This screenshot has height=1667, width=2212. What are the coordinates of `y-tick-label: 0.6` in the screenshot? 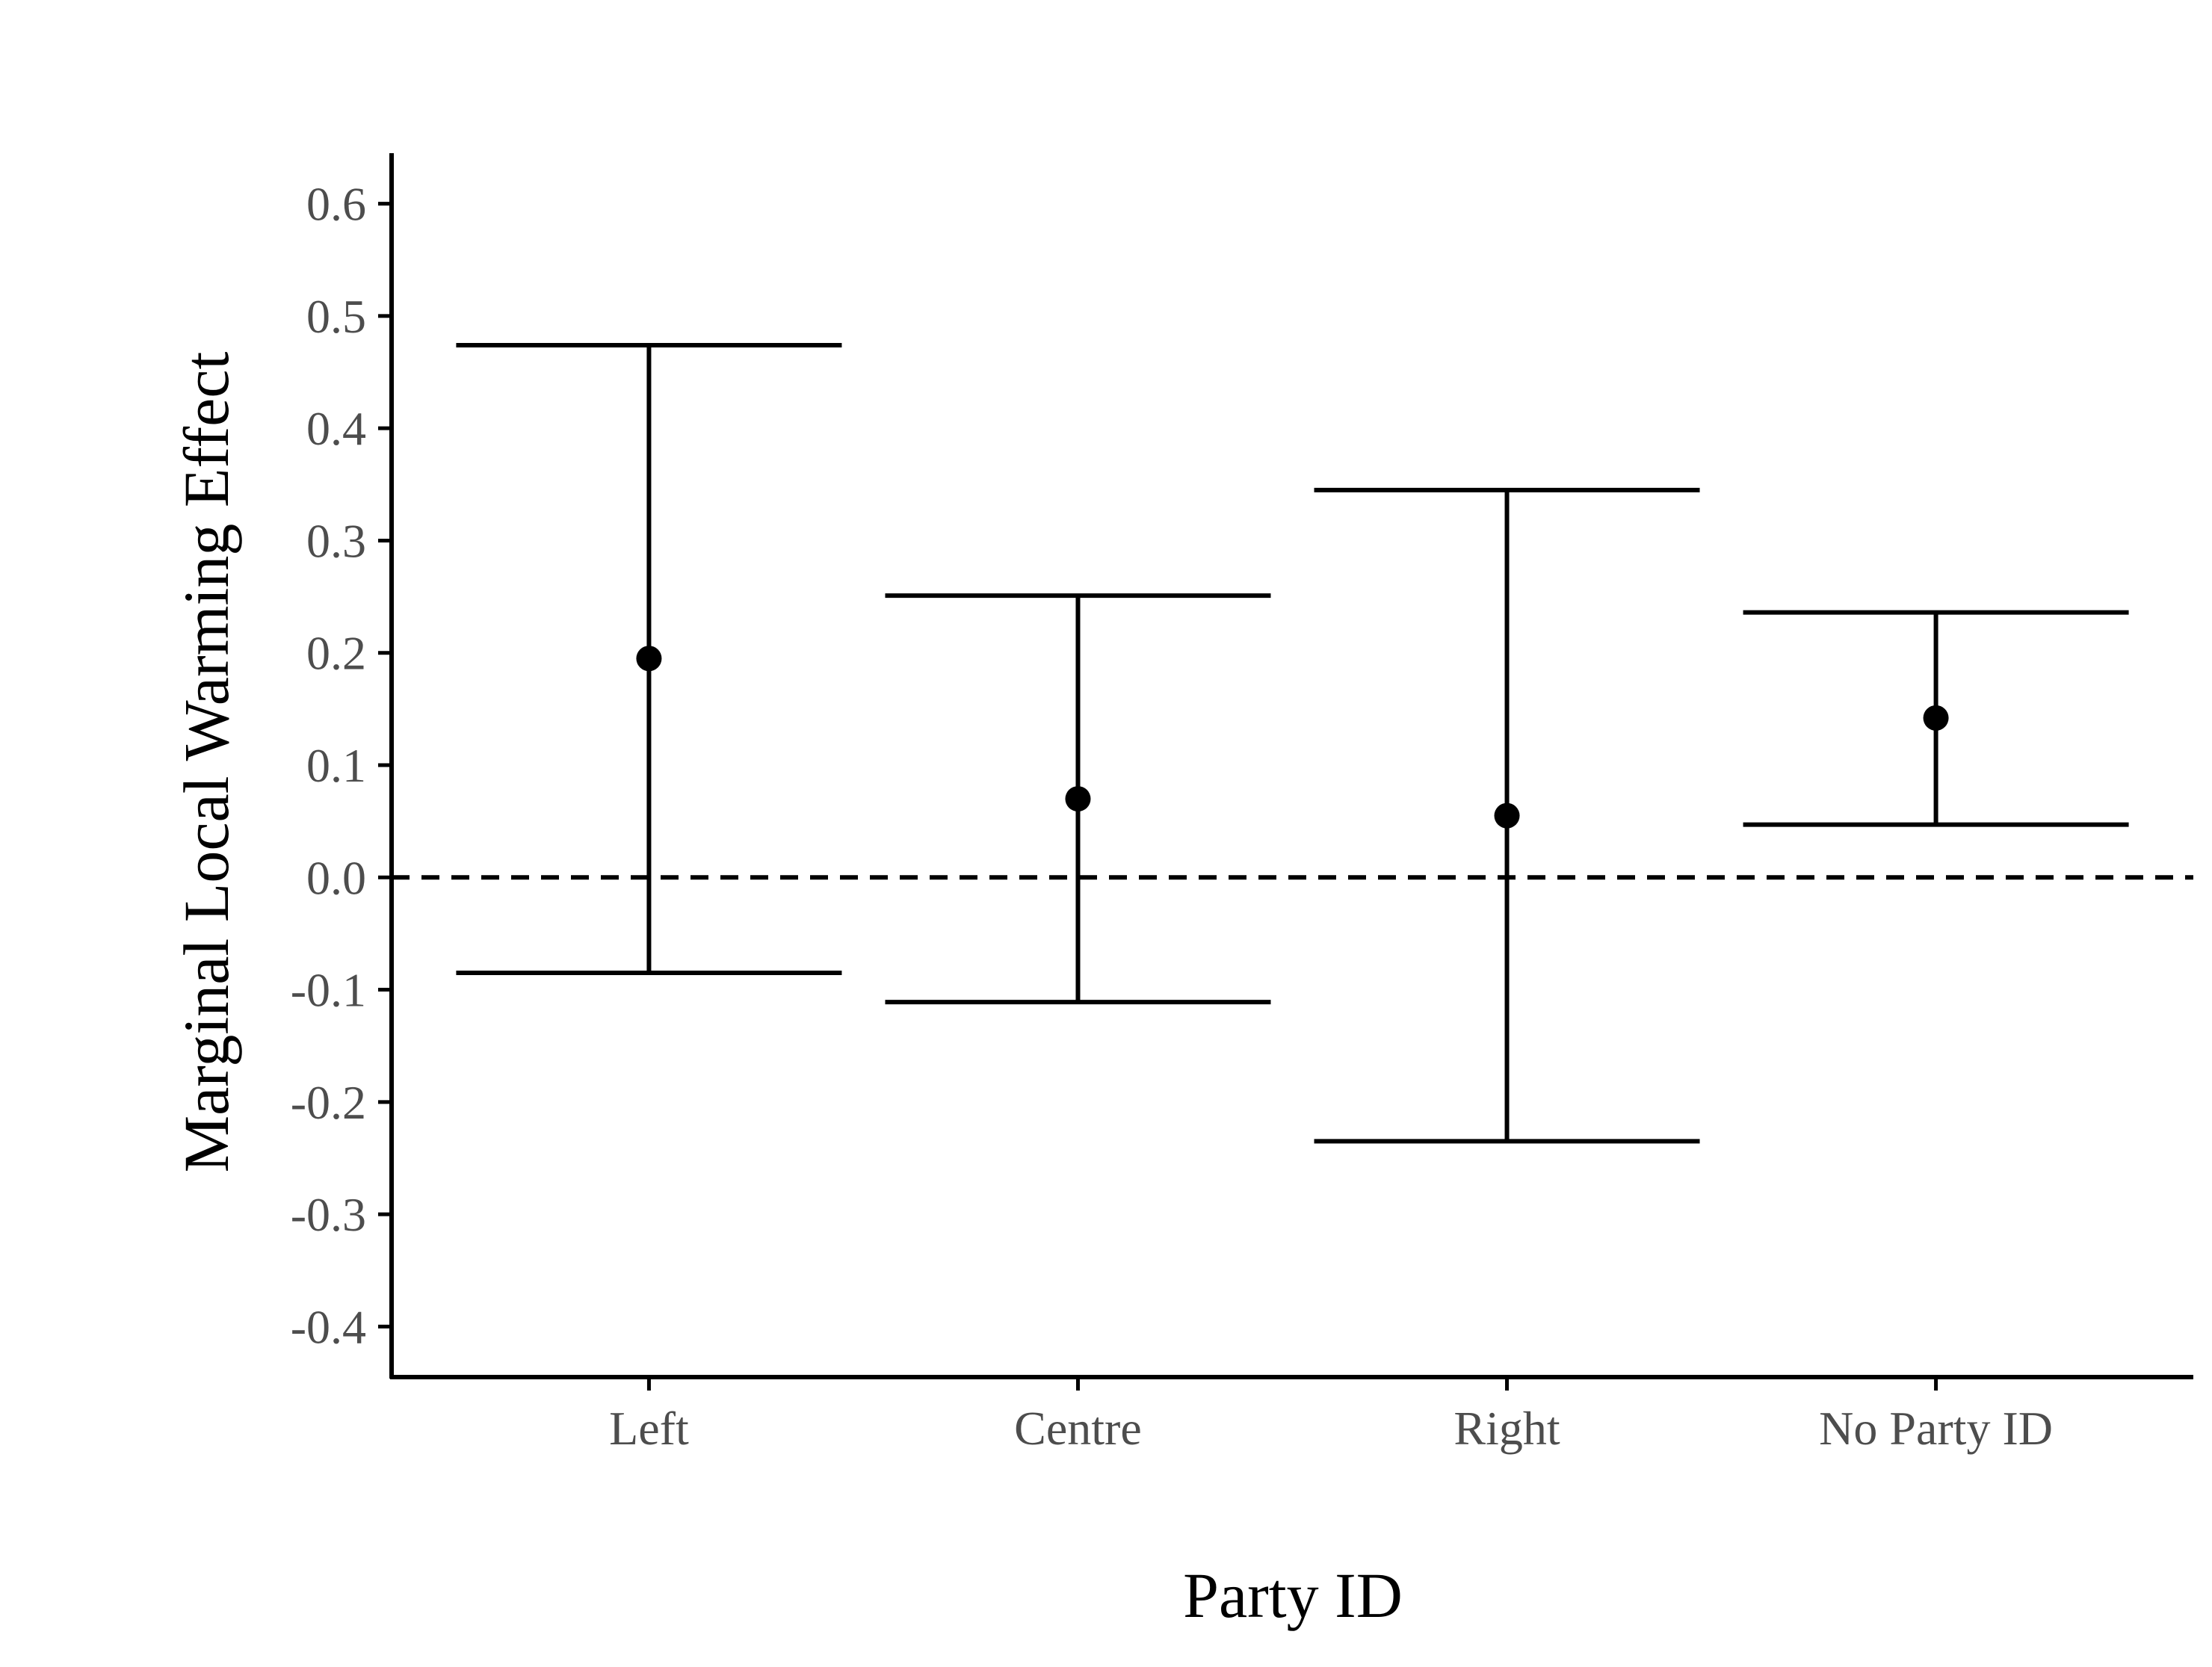 It's located at (336, 204).